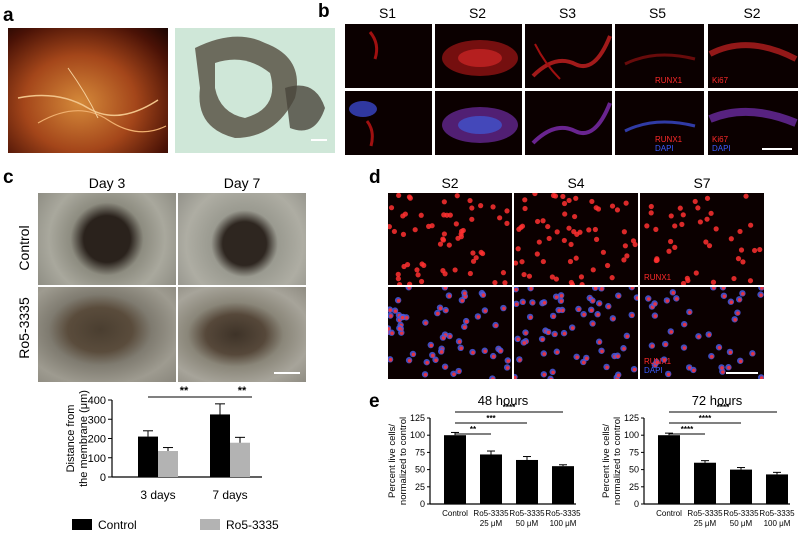 The width and height of the screenshot is (800, 534). Describe the element at coordinates (687, 429) in the screenshot. I see `e72-sig-label: ****` at that location.